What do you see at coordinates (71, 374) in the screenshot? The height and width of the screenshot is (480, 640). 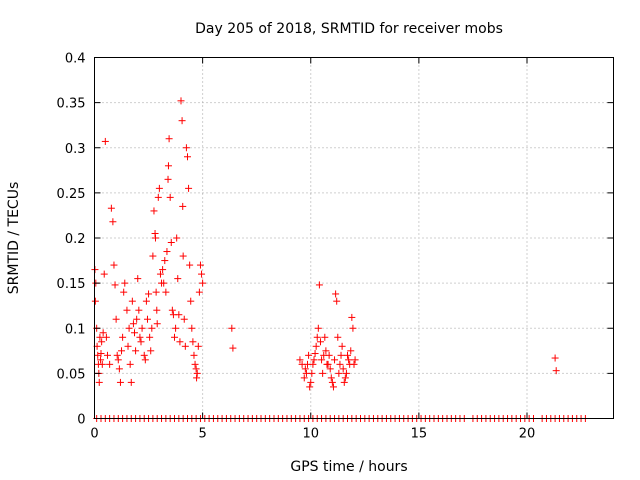 I see `y-tick-label: 0.05` at bounding box center [71, 374].